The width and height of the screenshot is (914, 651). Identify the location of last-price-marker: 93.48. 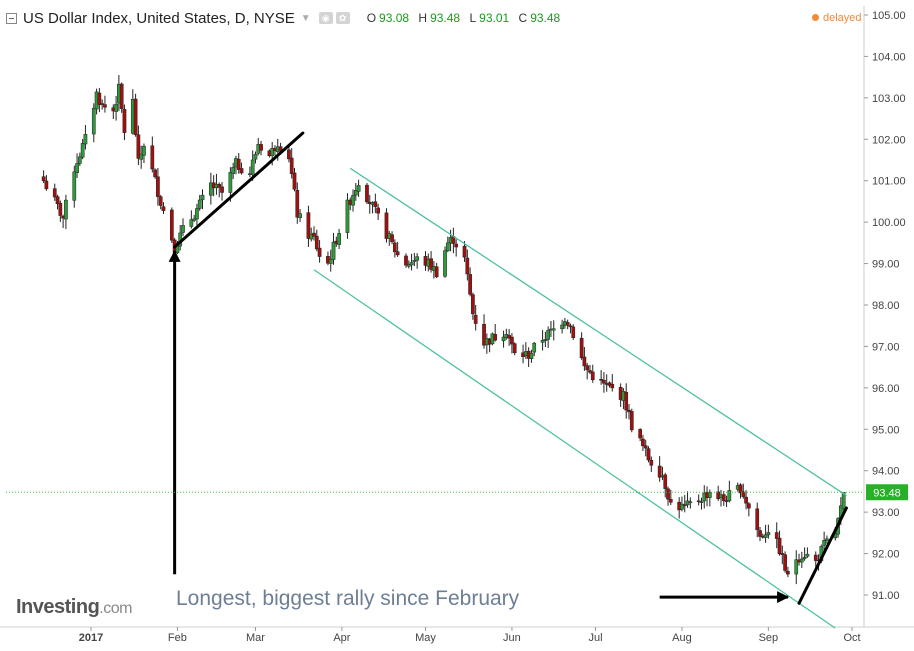
(457, 492).